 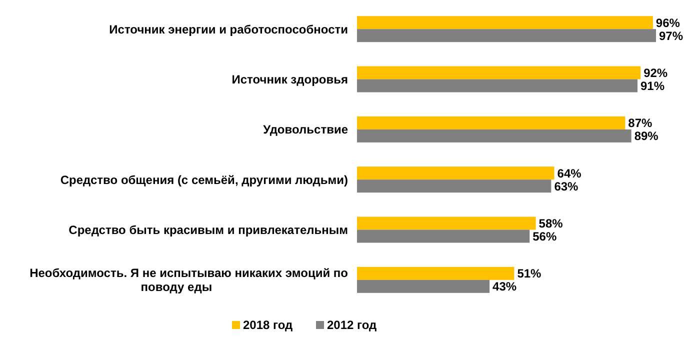 I want to click on y-tick-label: Источник энергии и работоспособности, so click(x=228, y=29).